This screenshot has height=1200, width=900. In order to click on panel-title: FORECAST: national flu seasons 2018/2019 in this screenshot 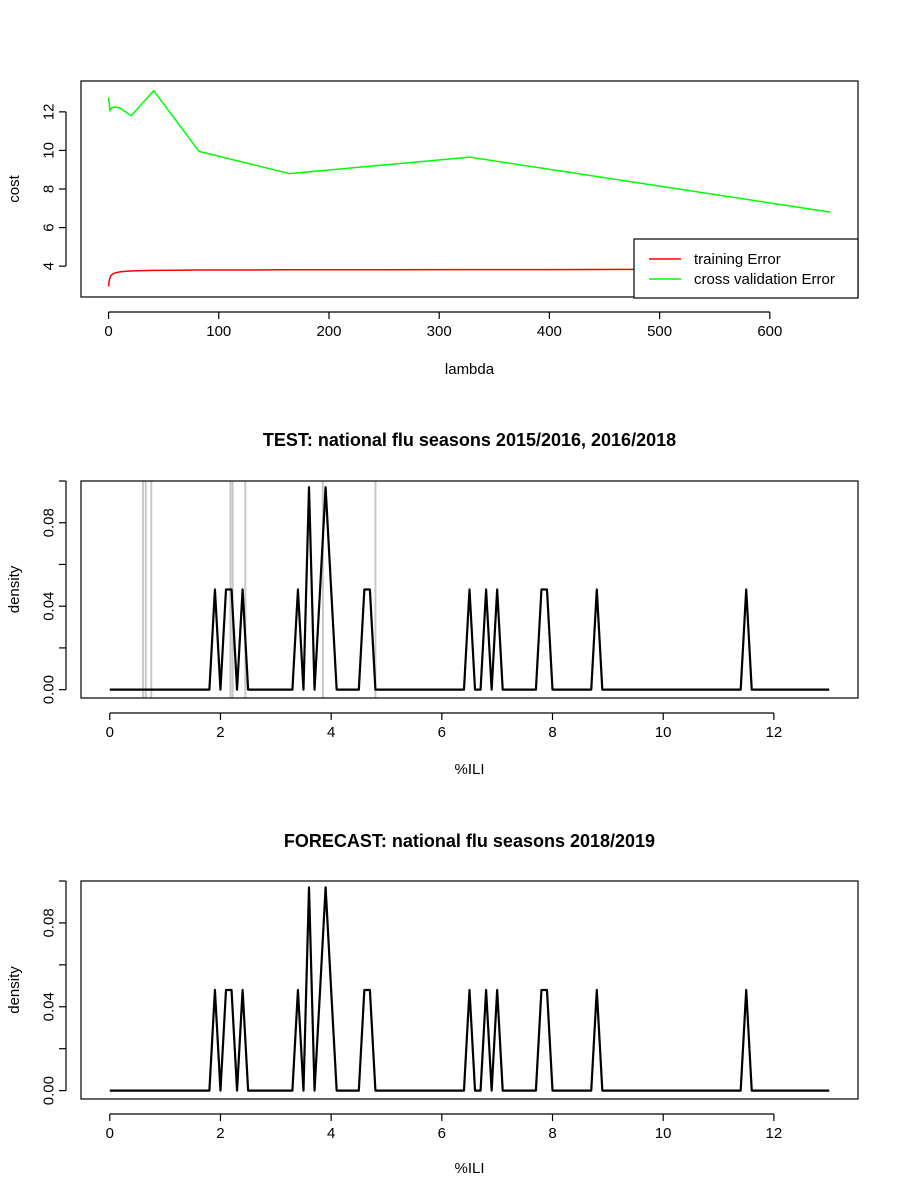, I will do `click(469, 841)`.